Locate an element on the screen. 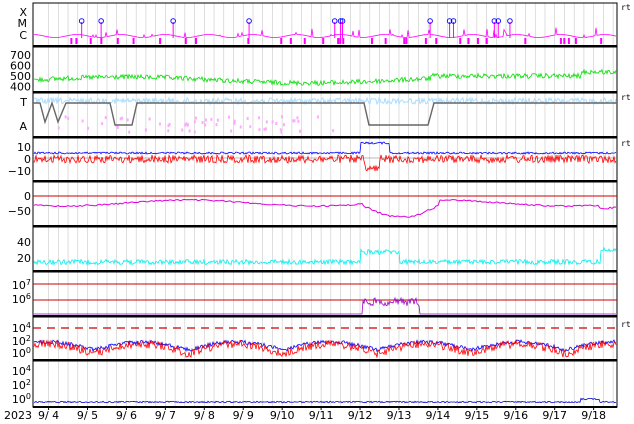 The width and height of the screenshot is (634, 424). electron-series is located at coordinates (325, 305).